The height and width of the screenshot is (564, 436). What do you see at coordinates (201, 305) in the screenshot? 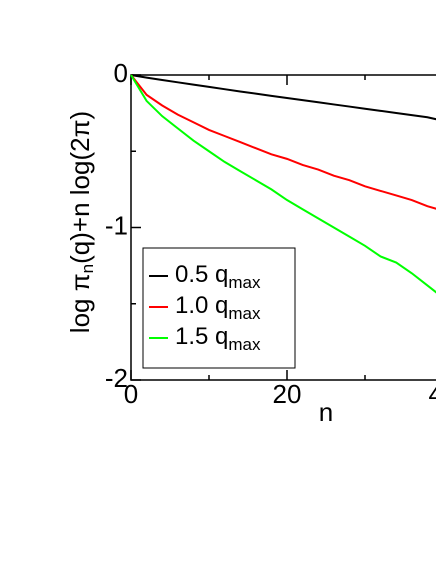
I see `legend-name: 1.0 q` at bounding box center [201, 305].